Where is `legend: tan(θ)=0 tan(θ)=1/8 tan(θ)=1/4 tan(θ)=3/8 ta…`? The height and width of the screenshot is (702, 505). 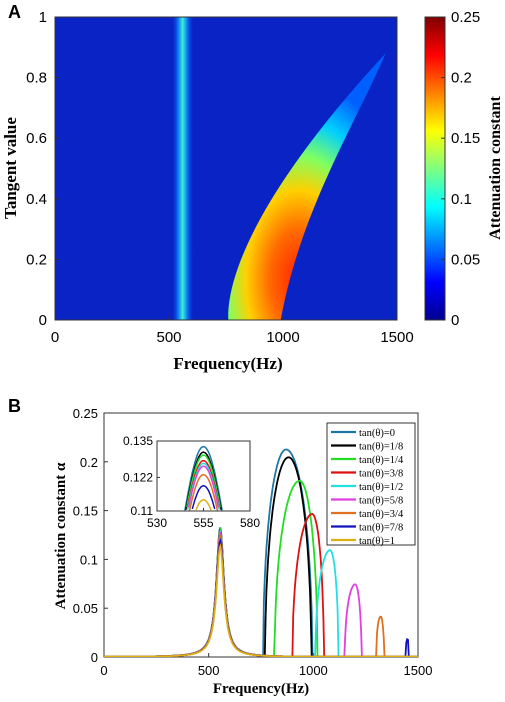 legend: tan(θ)=0 tan(θ)=1/8 tan(θ)=1/4 tan(θ)=3/8 ta… is located at coordinates (371, 484).